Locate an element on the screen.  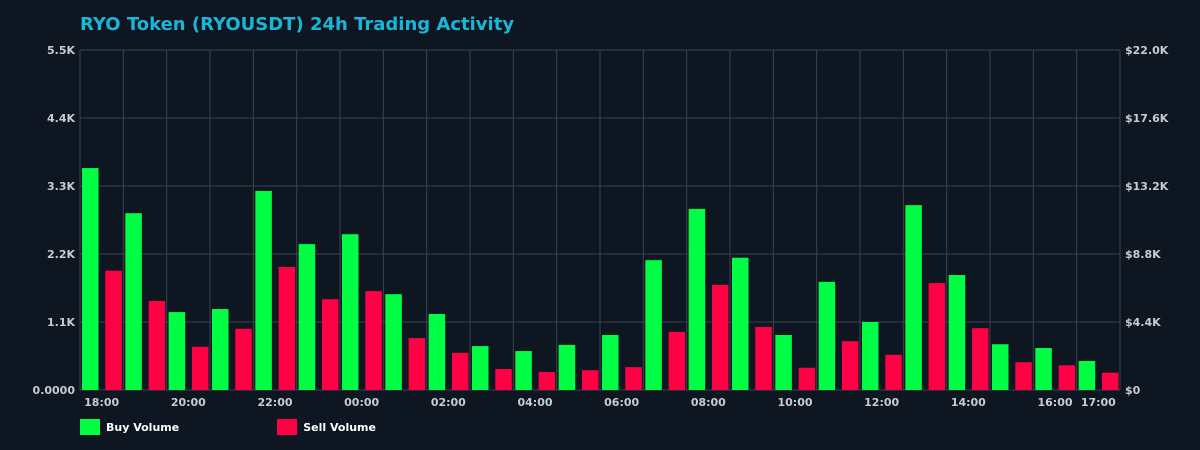
x-tick-label: 17:00 is located at coordinates (1098, 402).